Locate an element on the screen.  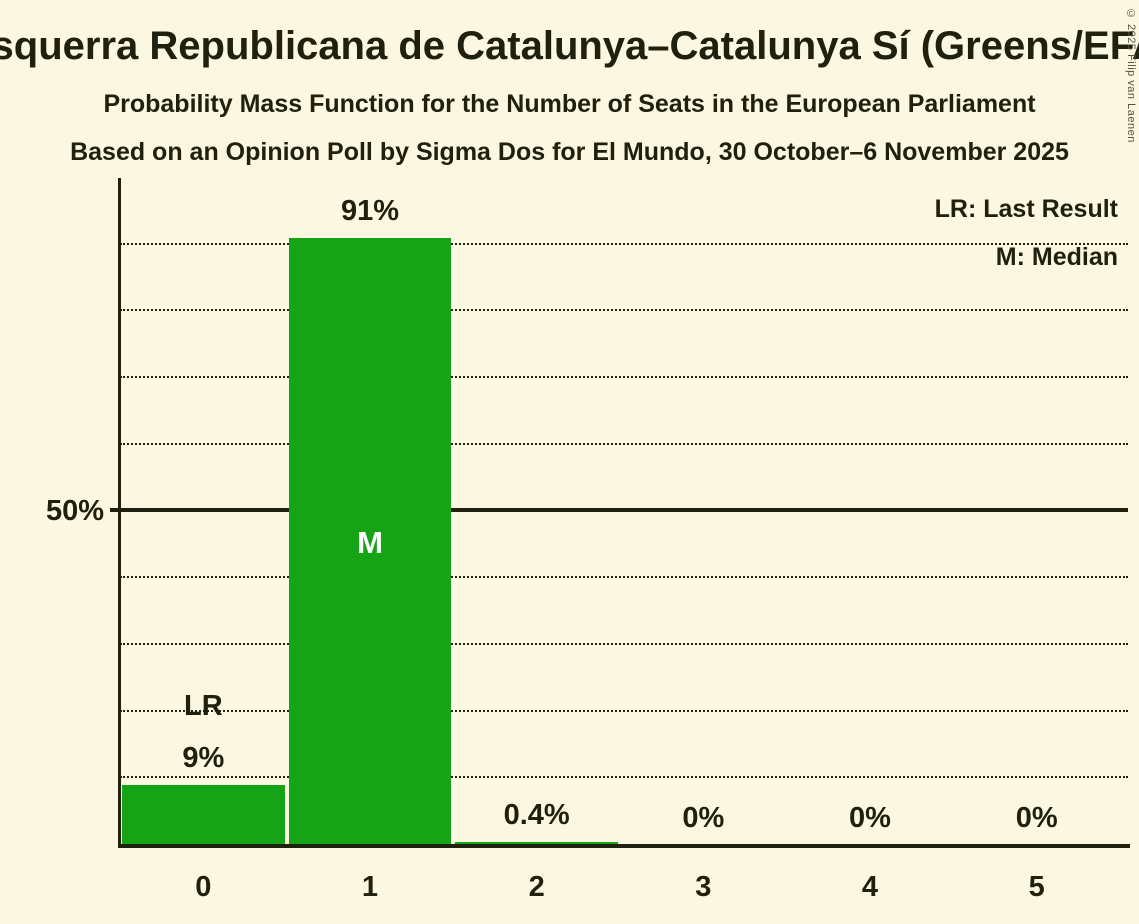
median-marker: M is located at coordinates (370, 542).